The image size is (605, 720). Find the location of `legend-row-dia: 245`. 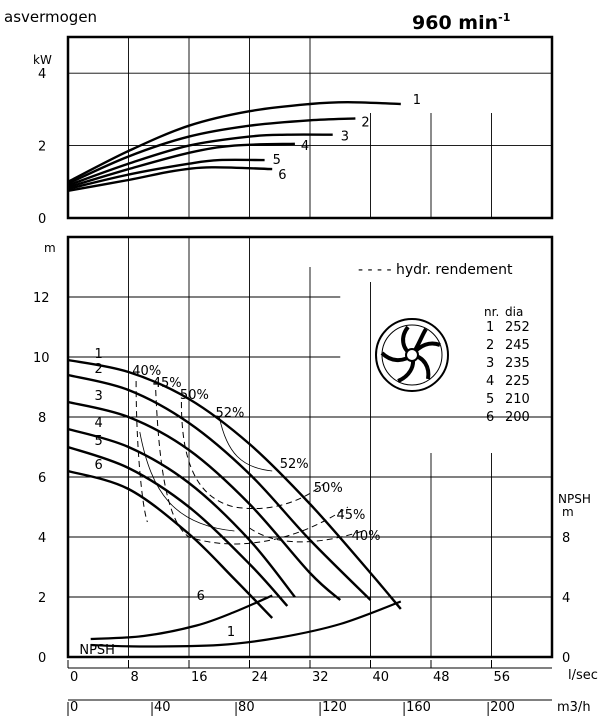

legend-row-dia: 245 is located at coordinates (517, 345).